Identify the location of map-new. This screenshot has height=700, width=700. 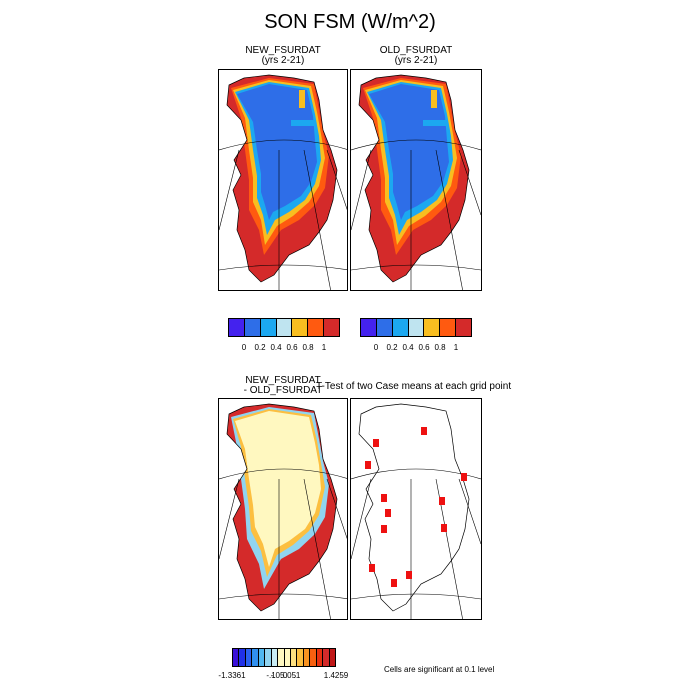
(283, 182).